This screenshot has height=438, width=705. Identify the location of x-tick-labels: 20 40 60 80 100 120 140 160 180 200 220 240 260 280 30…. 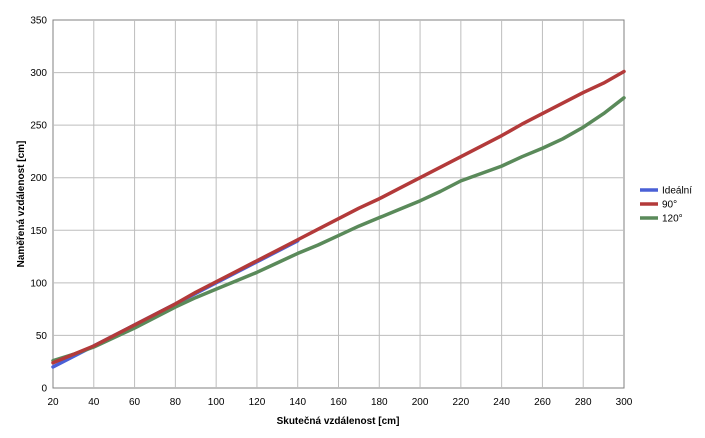
(339, 402).